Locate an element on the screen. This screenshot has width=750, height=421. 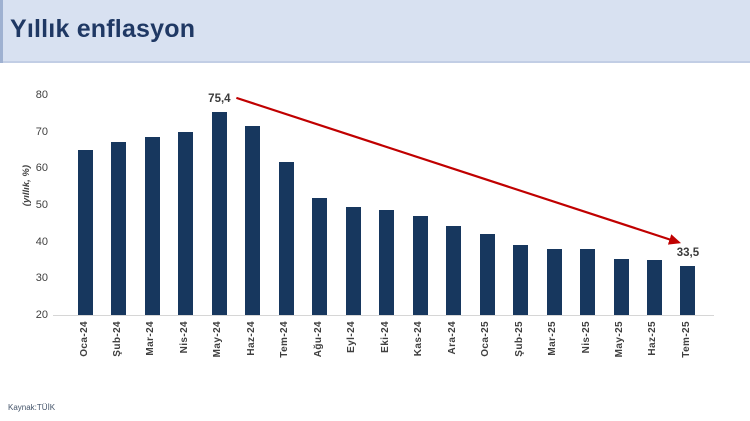
y-axis-tick-label: 20 is located at coordinates (41, 315).